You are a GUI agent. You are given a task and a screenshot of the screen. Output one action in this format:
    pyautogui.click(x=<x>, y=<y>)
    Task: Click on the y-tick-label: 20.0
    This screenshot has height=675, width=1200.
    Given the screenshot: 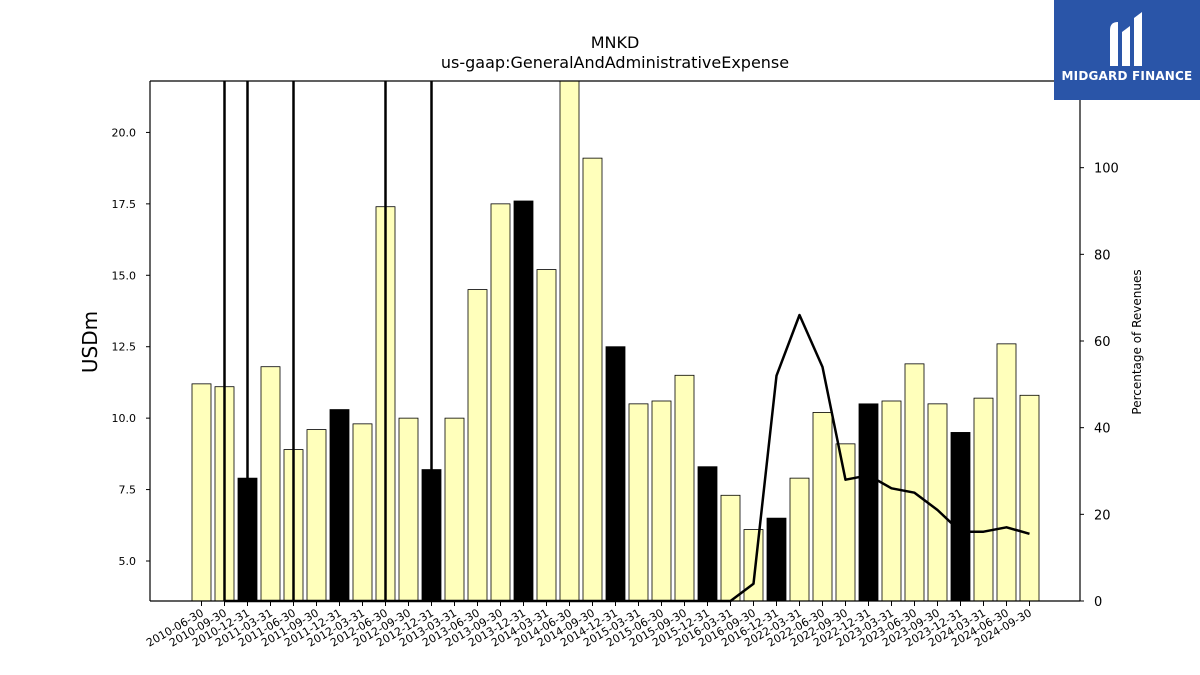 What is the action you would take?
    pyautogui.click(x=124, y=132)
    